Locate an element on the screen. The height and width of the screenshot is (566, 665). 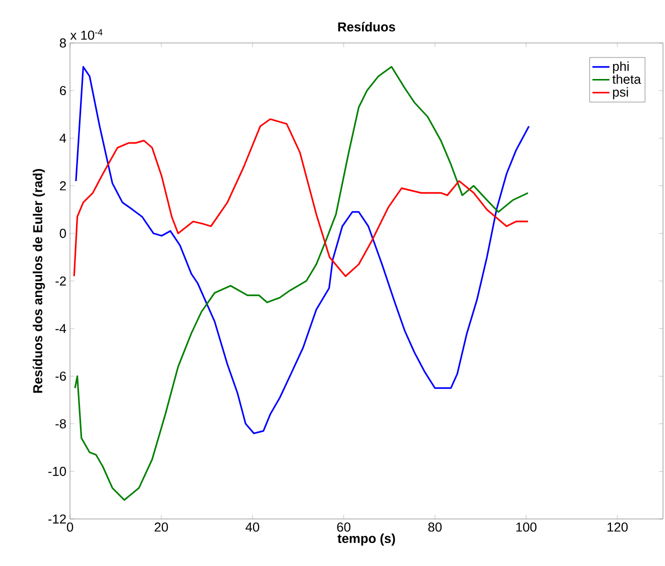
y-axis-title: Resíduos dos angulos de Euler (rad) is located at coordinates (38, 281).